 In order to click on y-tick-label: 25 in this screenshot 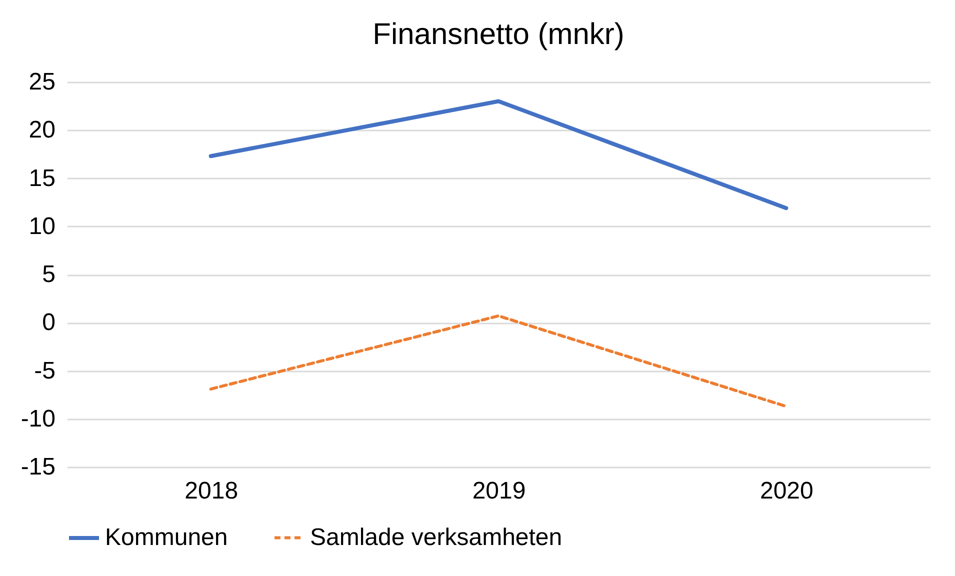, I will do `click(42, 82)`.